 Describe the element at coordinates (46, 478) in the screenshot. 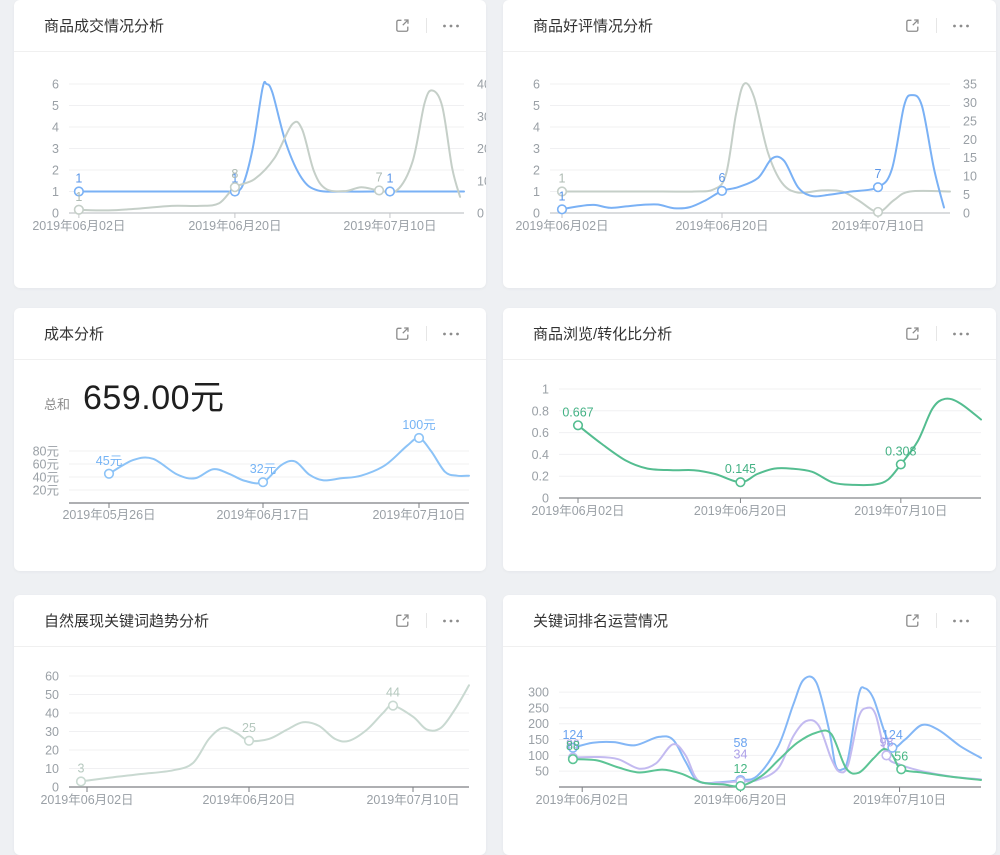

I see `y-axis-tick-label: 40元` at that location.